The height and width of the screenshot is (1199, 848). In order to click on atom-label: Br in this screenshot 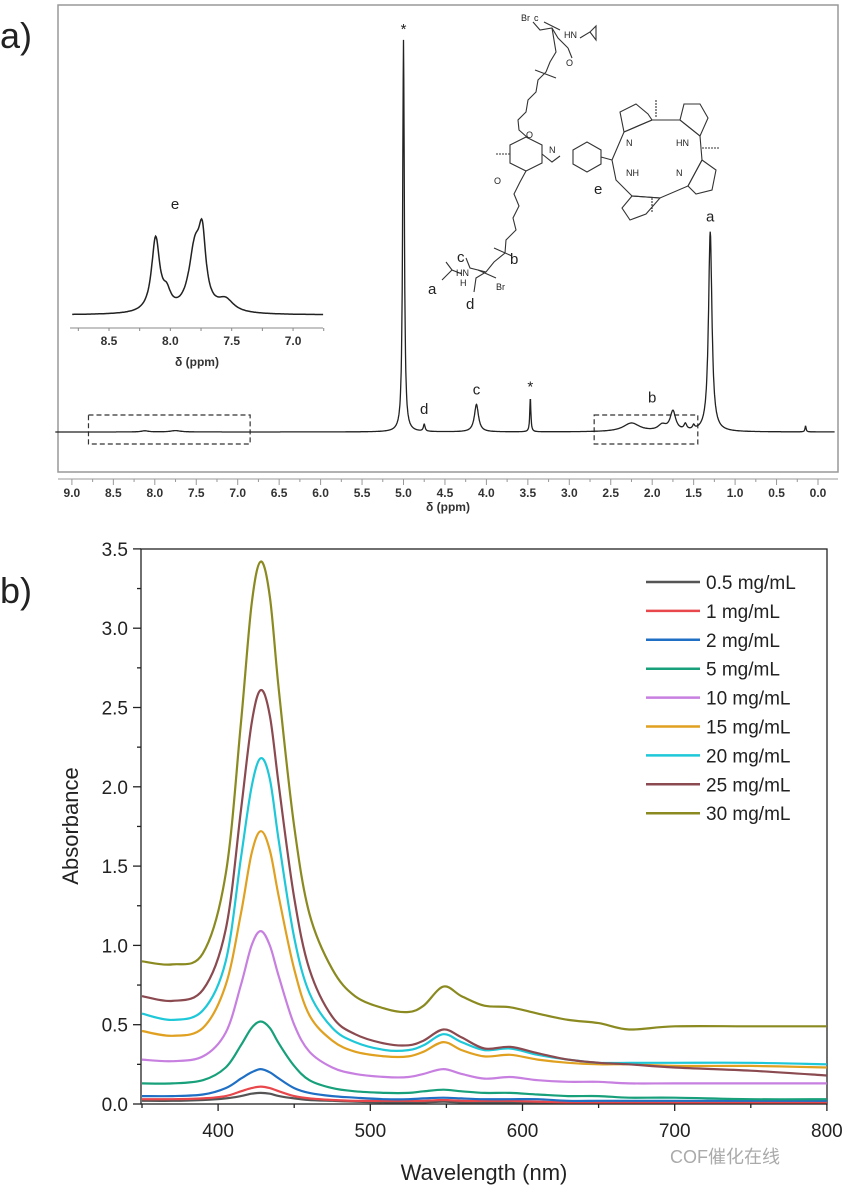, I will do `click(525, 18)`.